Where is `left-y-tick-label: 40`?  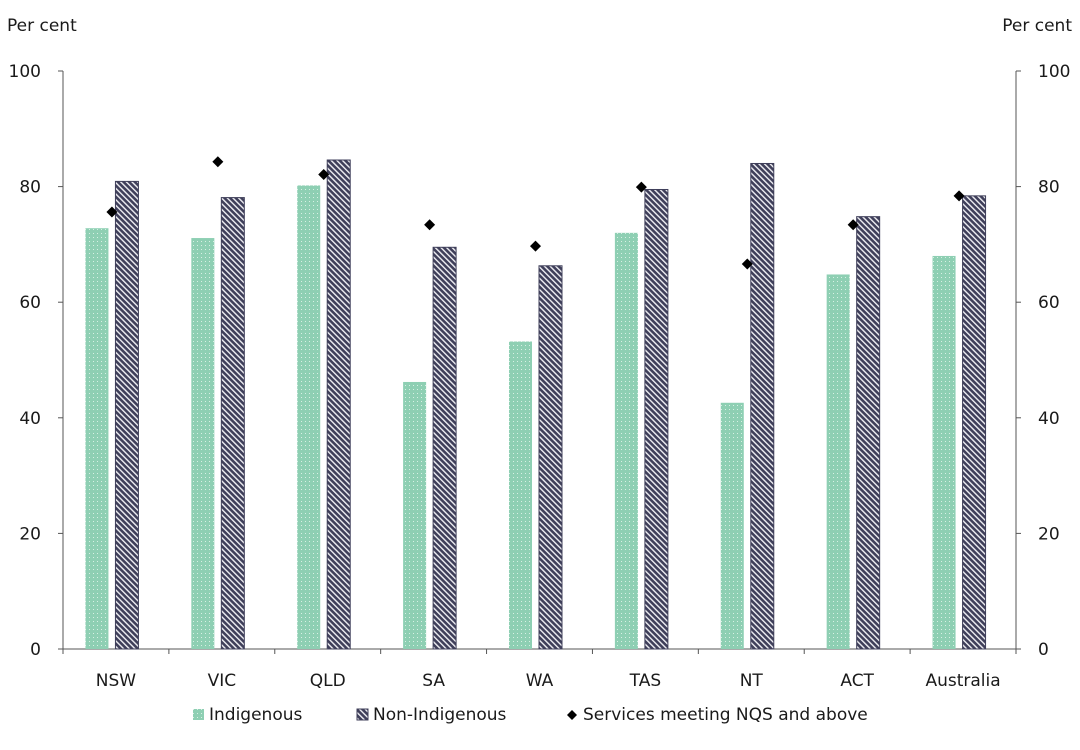 left-y-tick-label: 40 is located at coordinates (30, 419).